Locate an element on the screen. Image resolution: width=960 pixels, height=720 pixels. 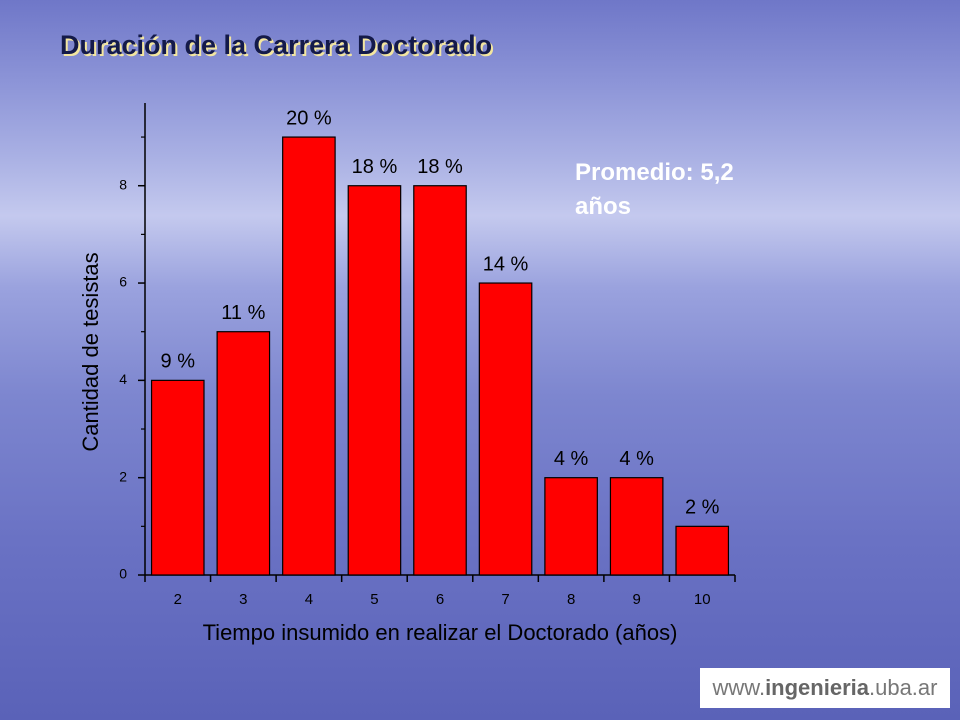
y-tick-label: 0 is located at coordinates (123, 574).